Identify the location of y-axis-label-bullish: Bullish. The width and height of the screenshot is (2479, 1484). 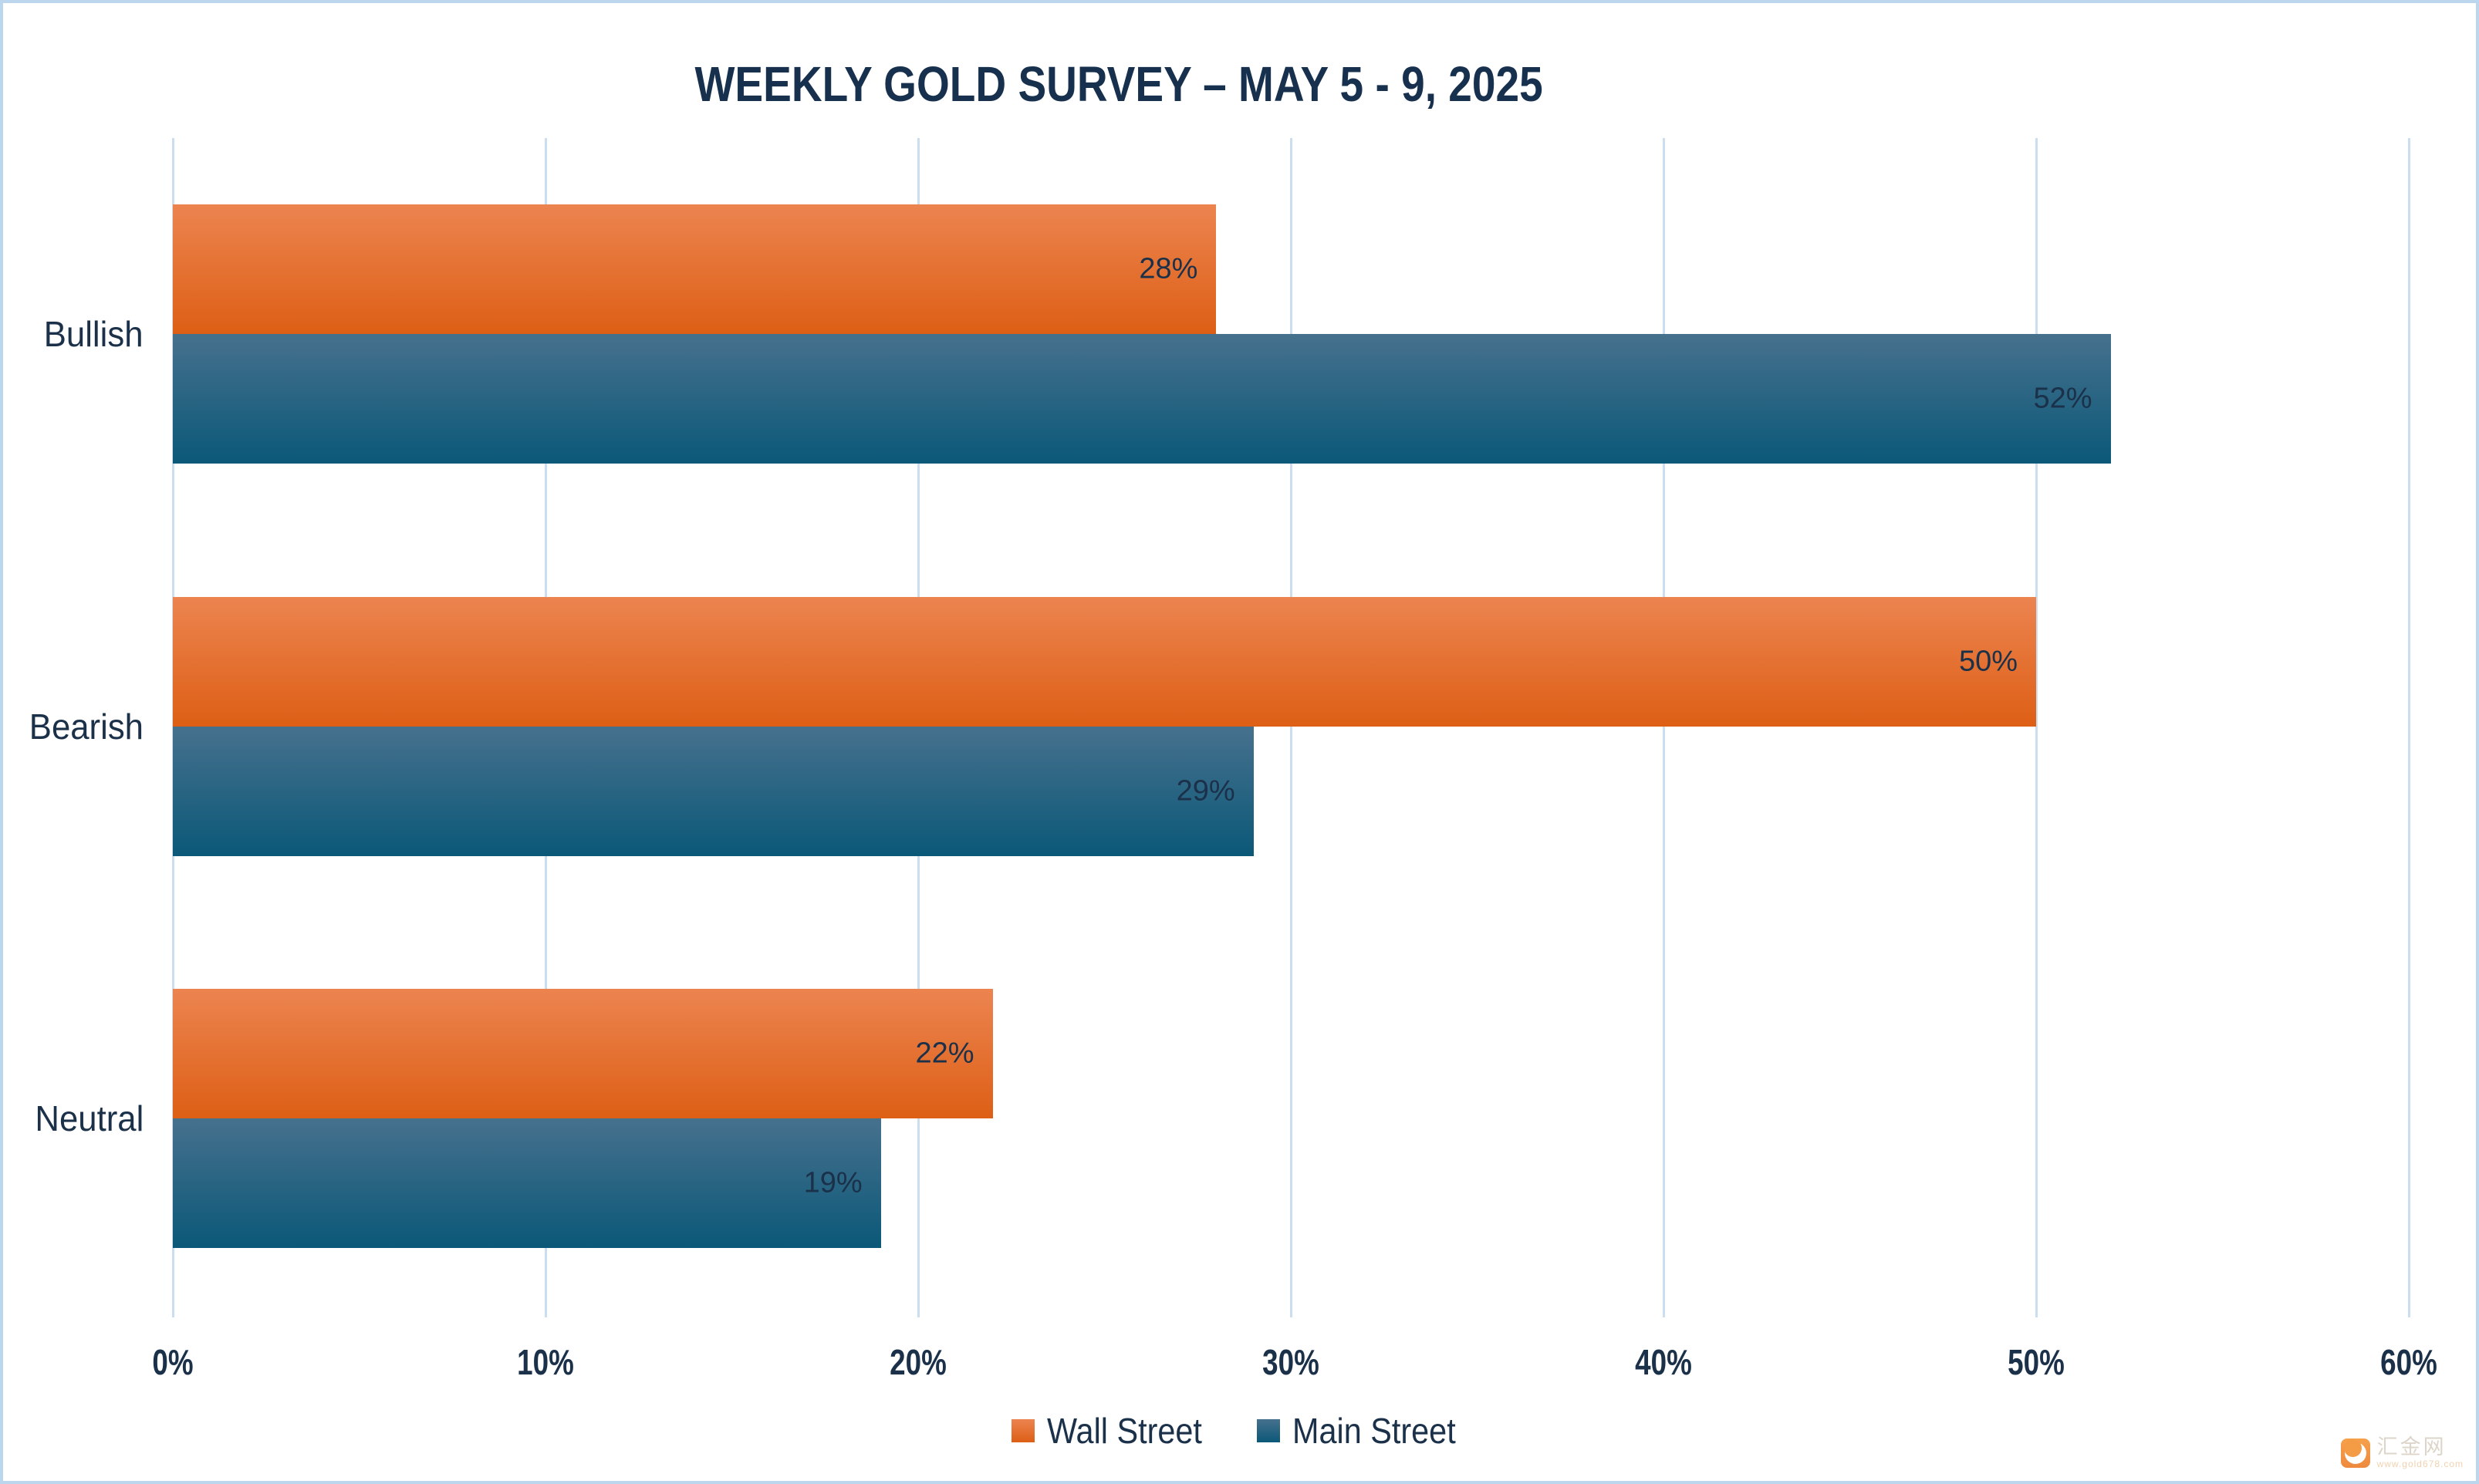
(94, 334).